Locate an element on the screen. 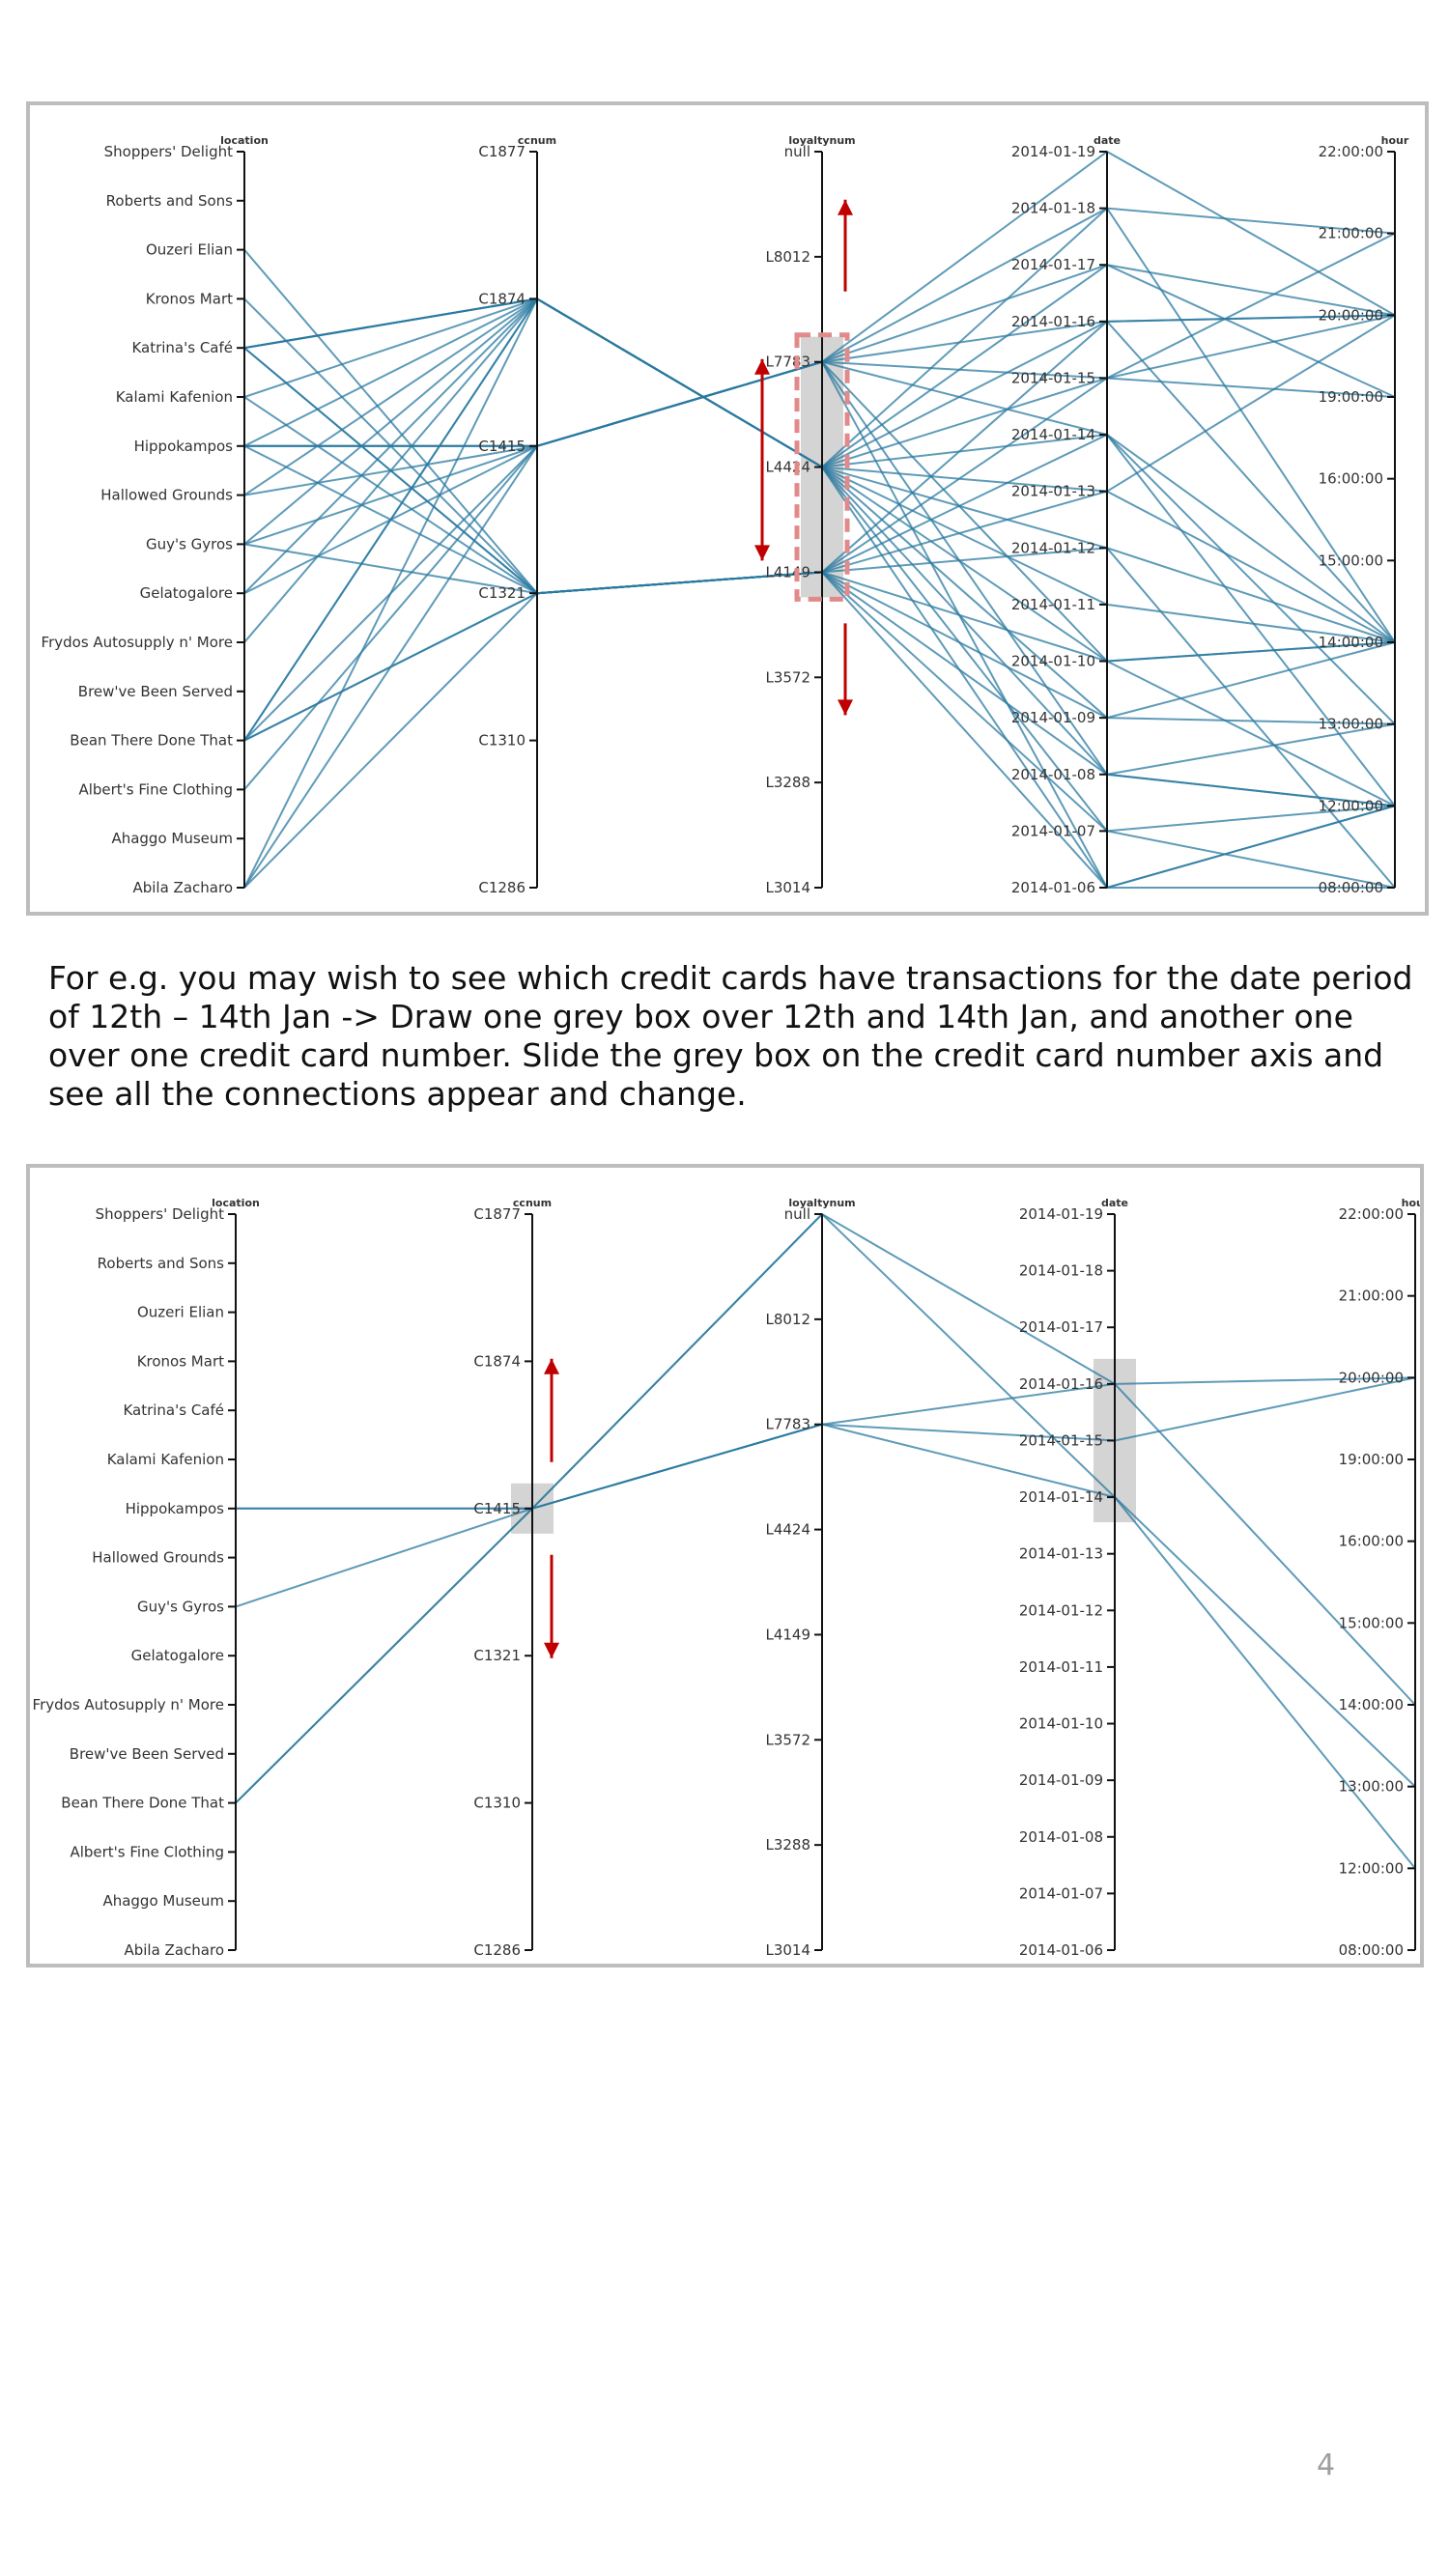  tick-label-guy-s-gyros: Guy's Gyros is located at coordinates (189, 543).